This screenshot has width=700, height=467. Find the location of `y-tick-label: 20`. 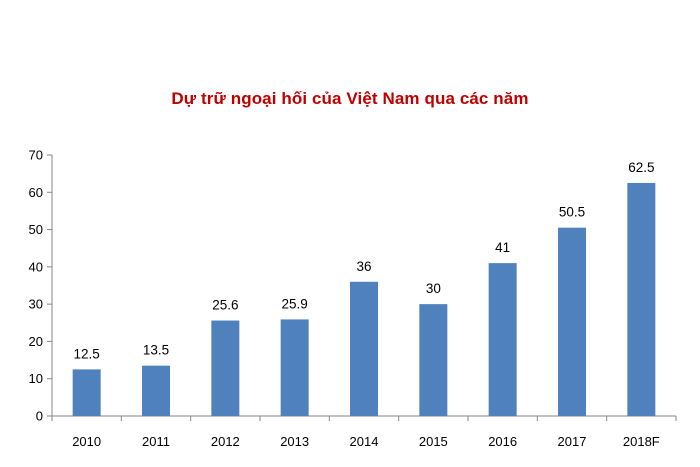

y-tick-label: 20 is located at coordinates (36, 341).